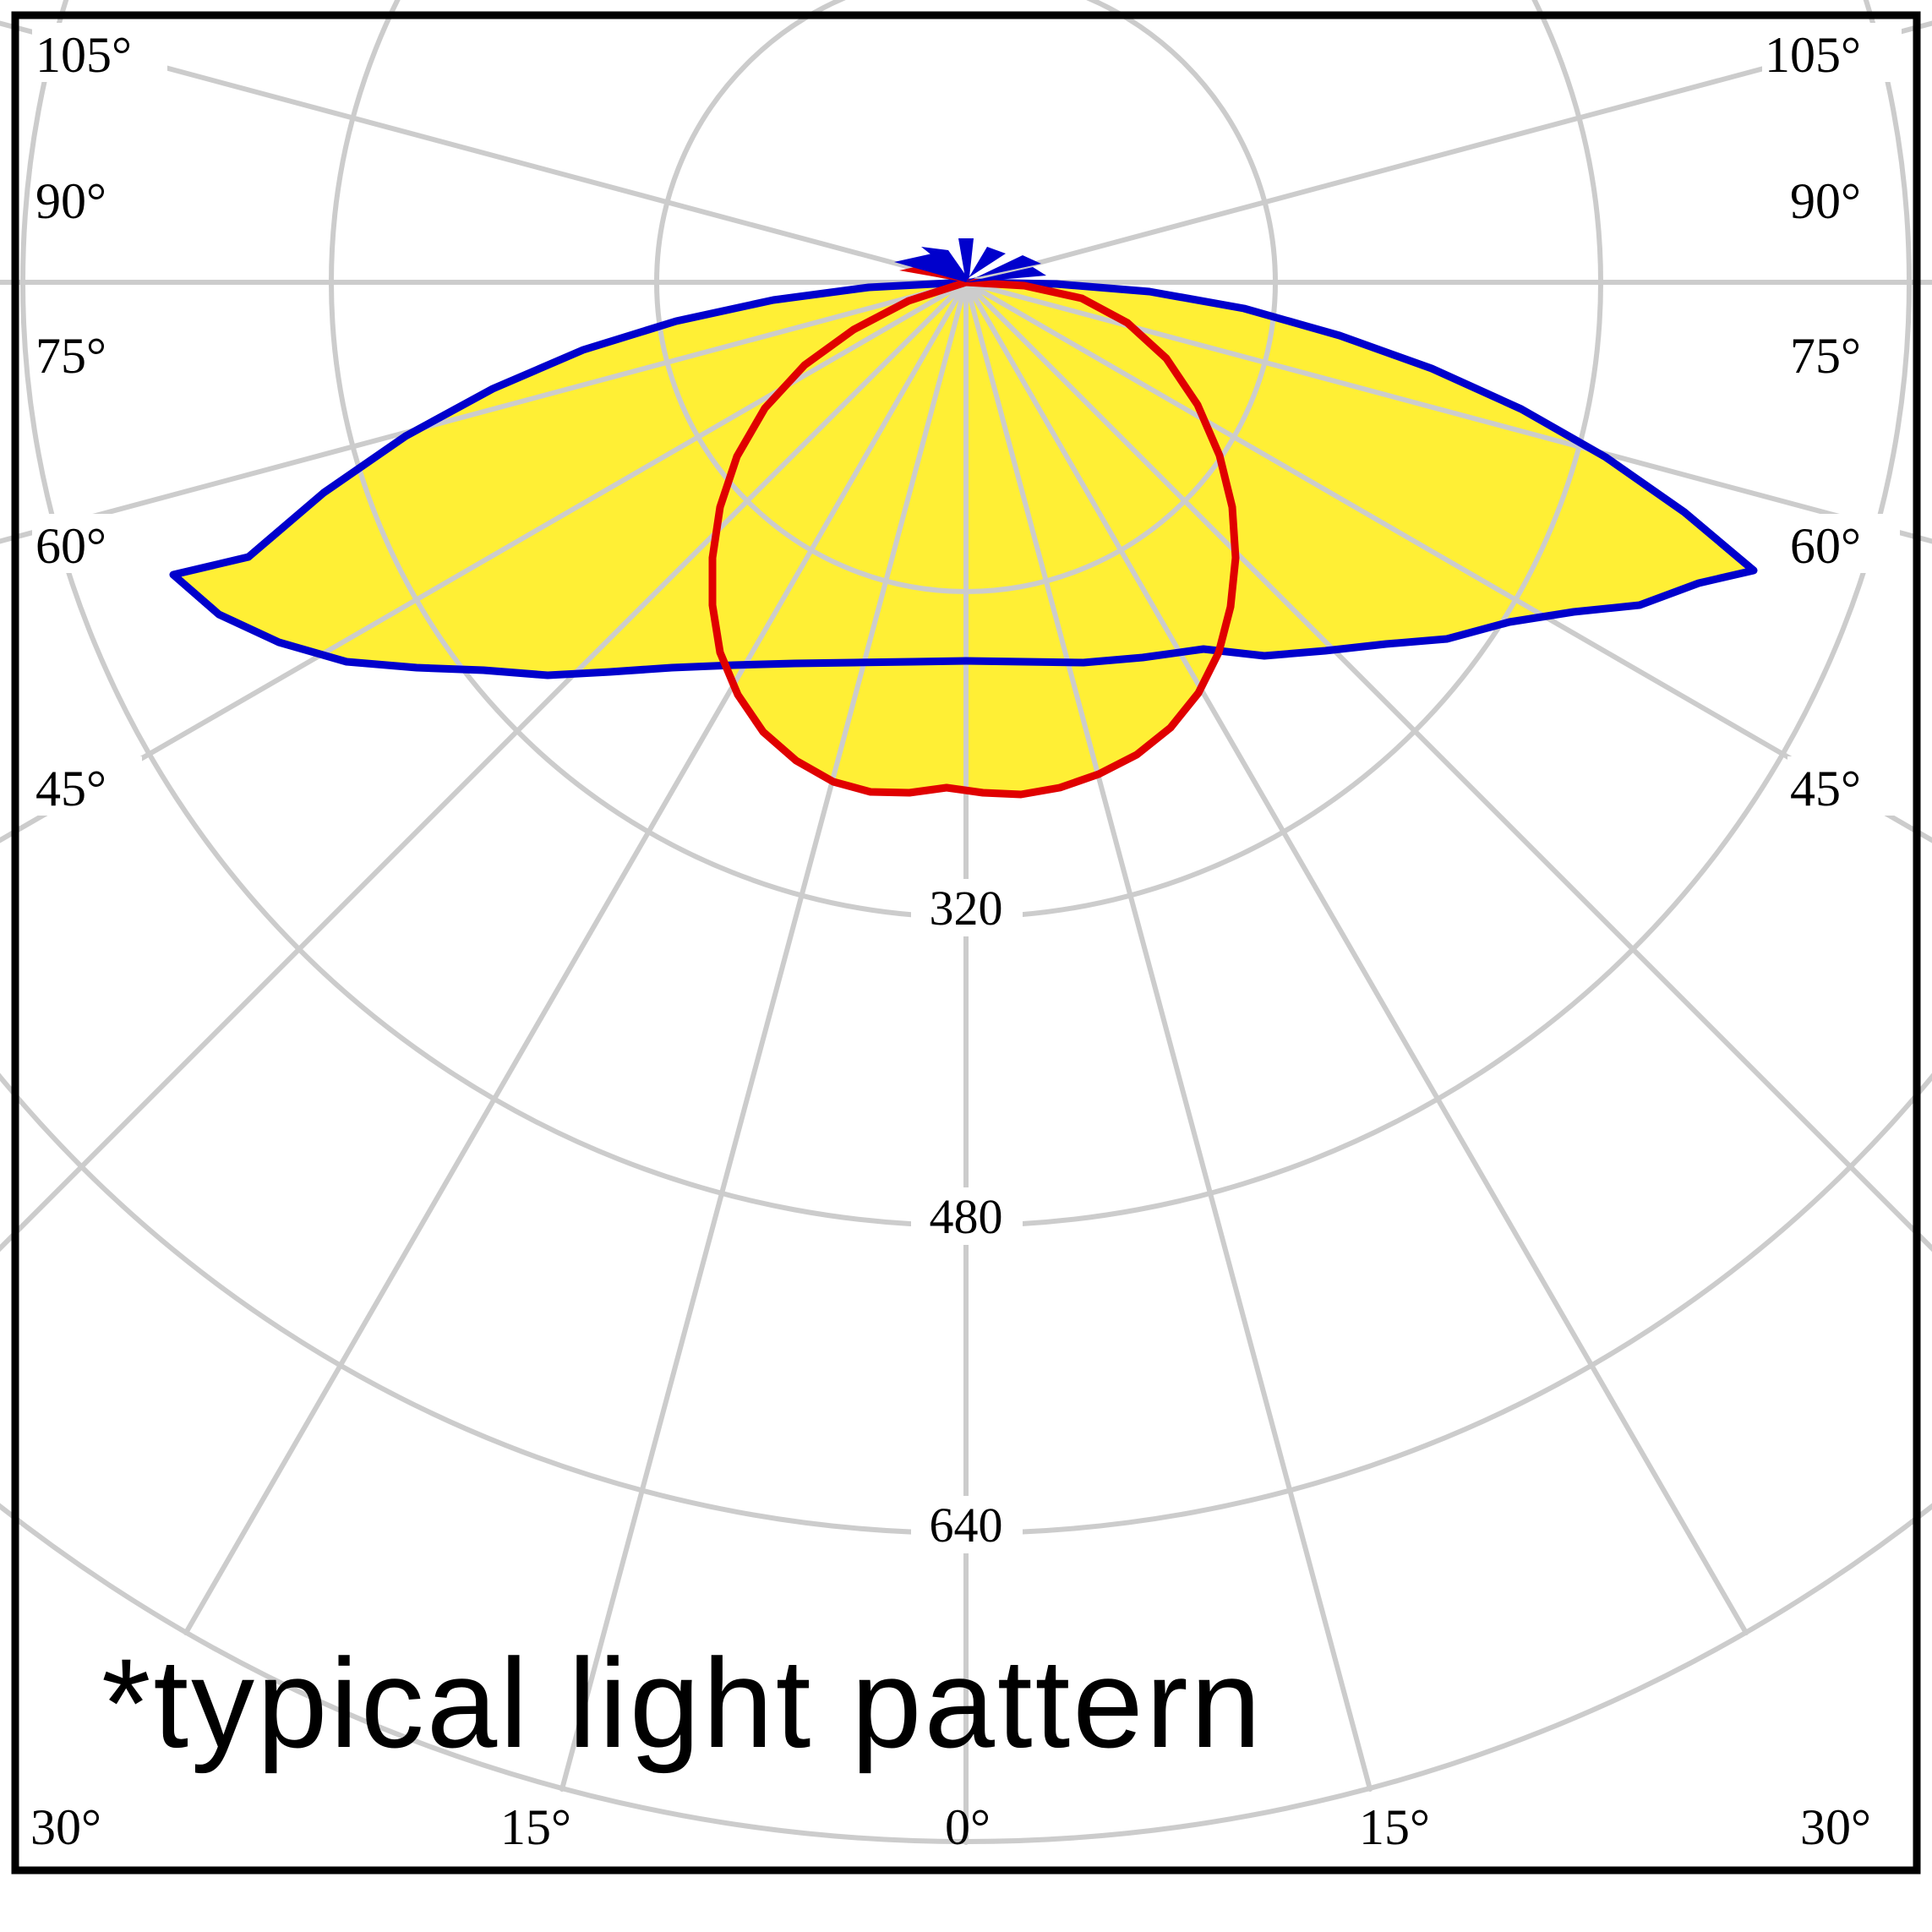  I want to click on angle-label-bottom-0: 0°, so click(968, 1827).